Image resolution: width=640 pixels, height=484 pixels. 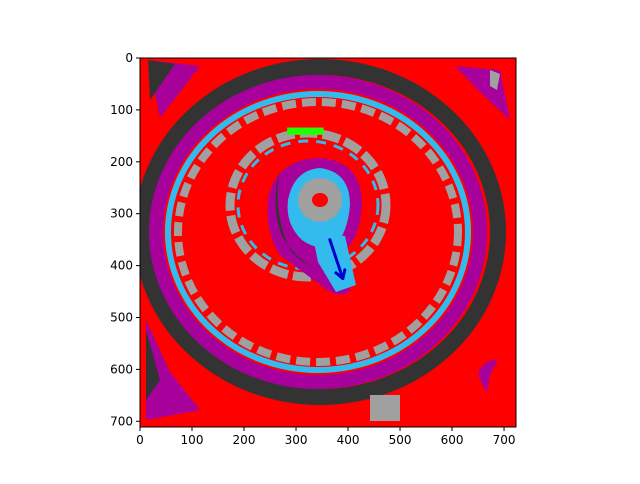 I want to click on x-tick-label: 400, so click(x=348, y=440).